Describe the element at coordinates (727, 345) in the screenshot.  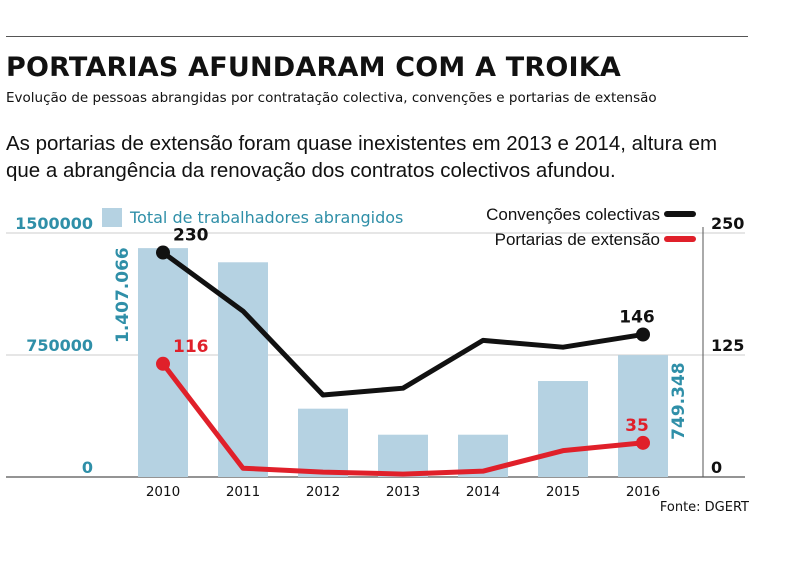
I see `y-right-tick-label: 125` at that location.